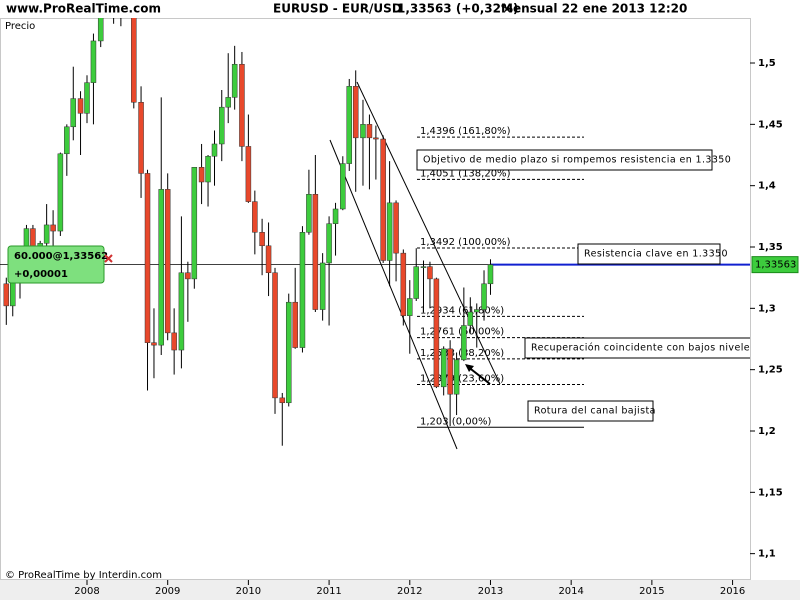 The image size is (800, 600). I want to click on trend-lines, so click(415, 265).